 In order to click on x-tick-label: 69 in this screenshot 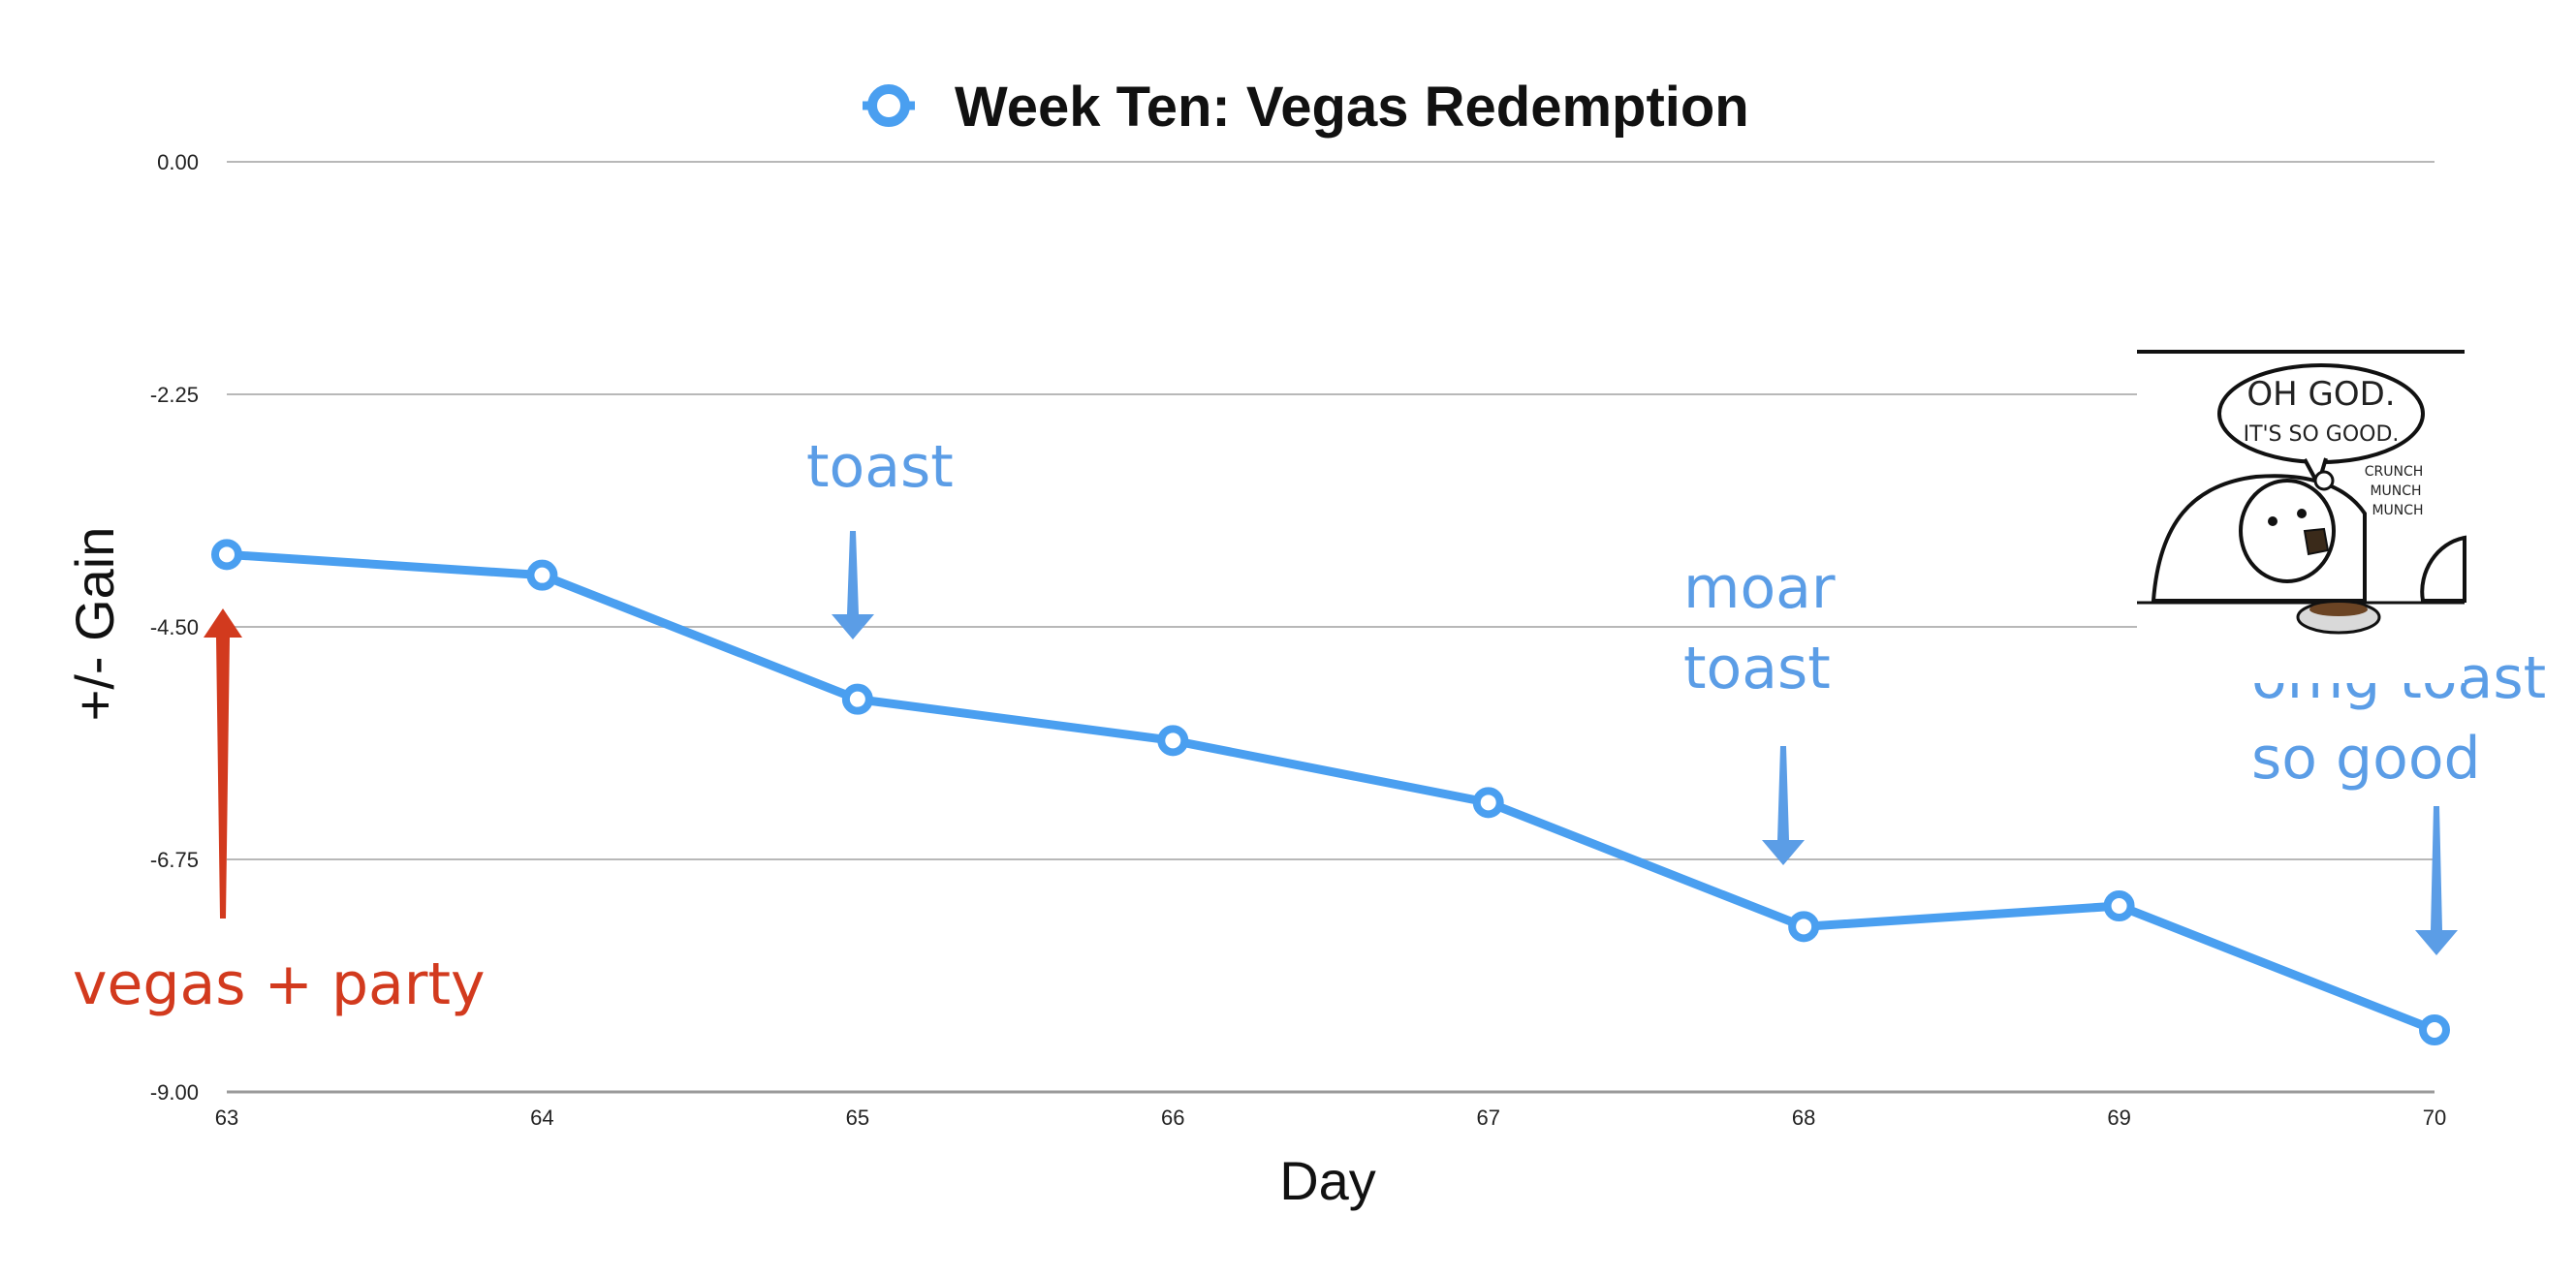, I will do `click(2118, 1118)`.